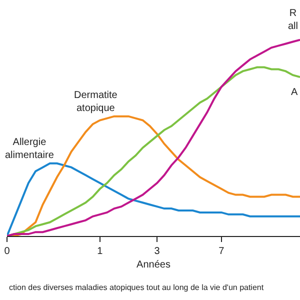  Describe the element at coordinates (153, 265) in the screenshot. I see `x-axis-title: Années` at that location.